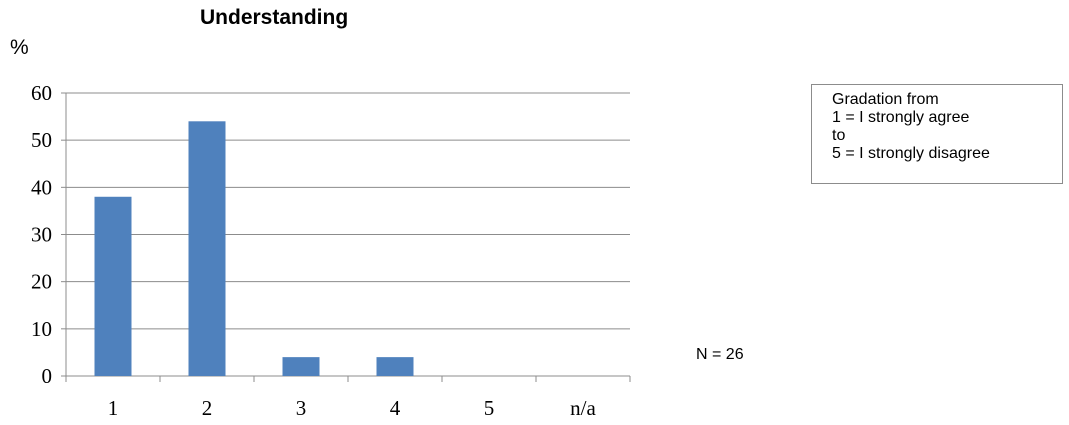 Image resolution: width=1069 pixels, height=425 pixels. Describe the element at coordinates (720, 354) in the screenshot. I see `sample-size-note: N = 26` at that location.